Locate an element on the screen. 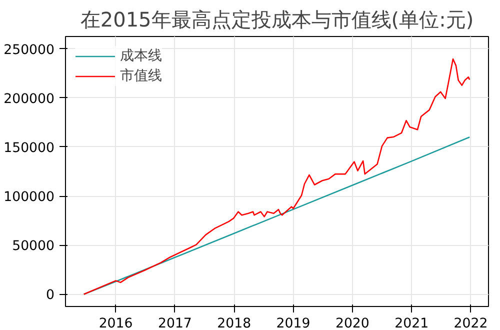  y-tick-label: 0 is located at coordinates (50, 296).